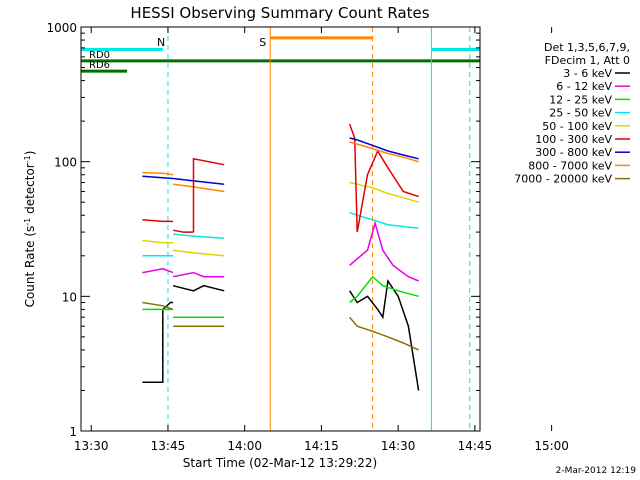 The width and height of the screenshot is (640, 480). Describe the element at coordinates (168, 446) in the screenshot. I see `x-tick-label: 13:45` at that location.